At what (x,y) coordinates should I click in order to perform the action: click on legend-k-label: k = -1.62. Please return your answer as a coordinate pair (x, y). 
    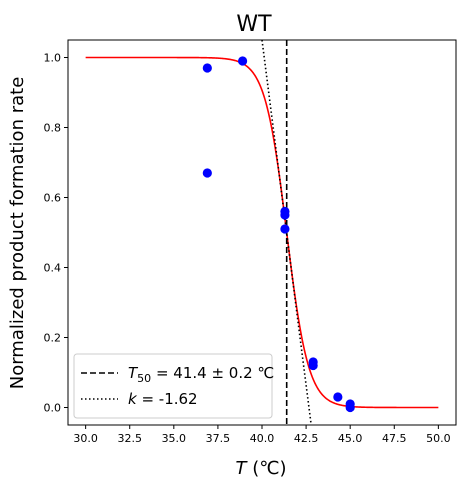
    Looking at the image, I should click on (163, 399).